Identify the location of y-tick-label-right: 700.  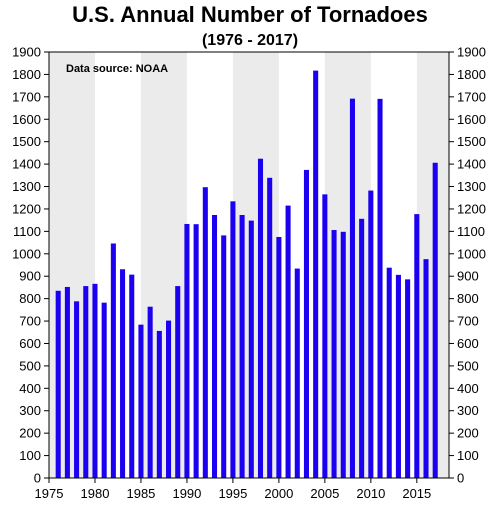
(468, 321).